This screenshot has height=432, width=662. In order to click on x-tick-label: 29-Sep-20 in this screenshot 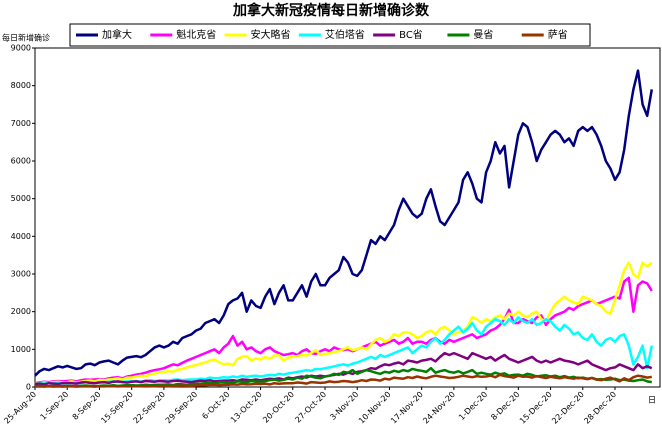, I will do `click(182, 408)`.